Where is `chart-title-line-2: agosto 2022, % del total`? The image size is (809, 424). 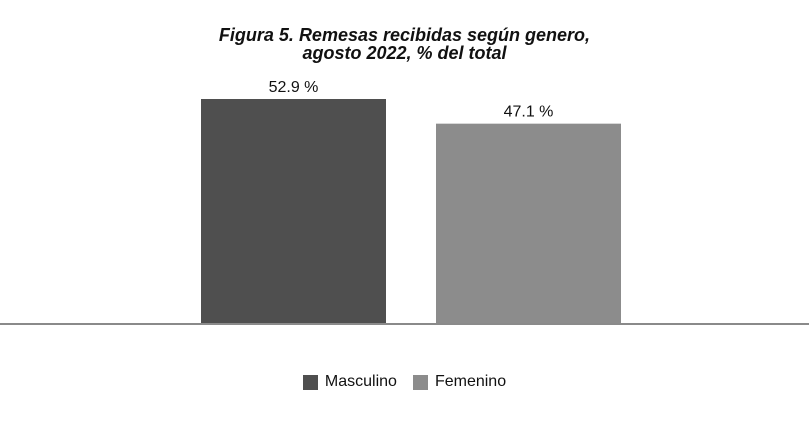
chart-title-line-2: agosto 2022, % del total is located at coordinates (404, 53).